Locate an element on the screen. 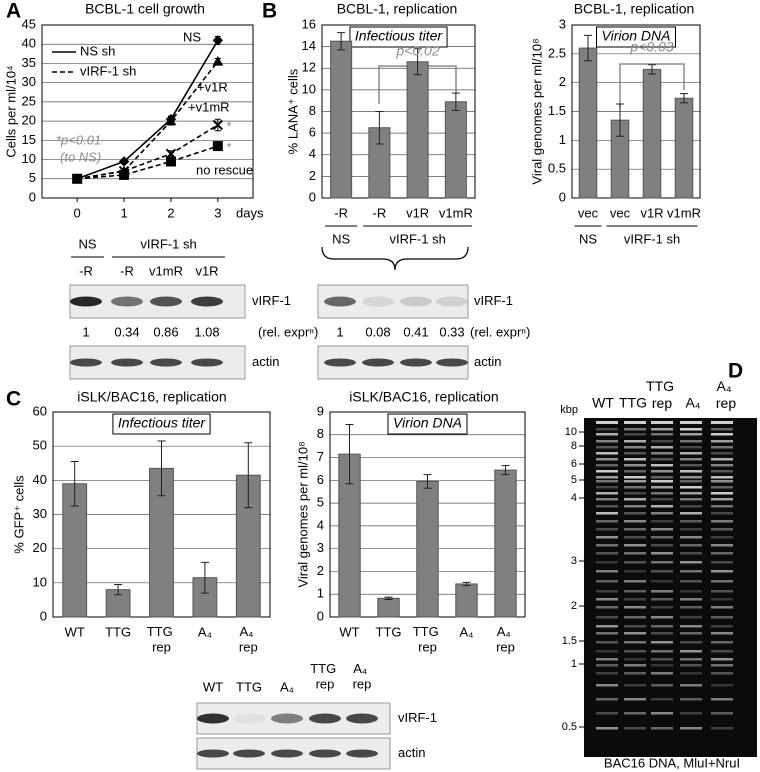  y-tick-label: 1 is located at coordinates (320, 593).